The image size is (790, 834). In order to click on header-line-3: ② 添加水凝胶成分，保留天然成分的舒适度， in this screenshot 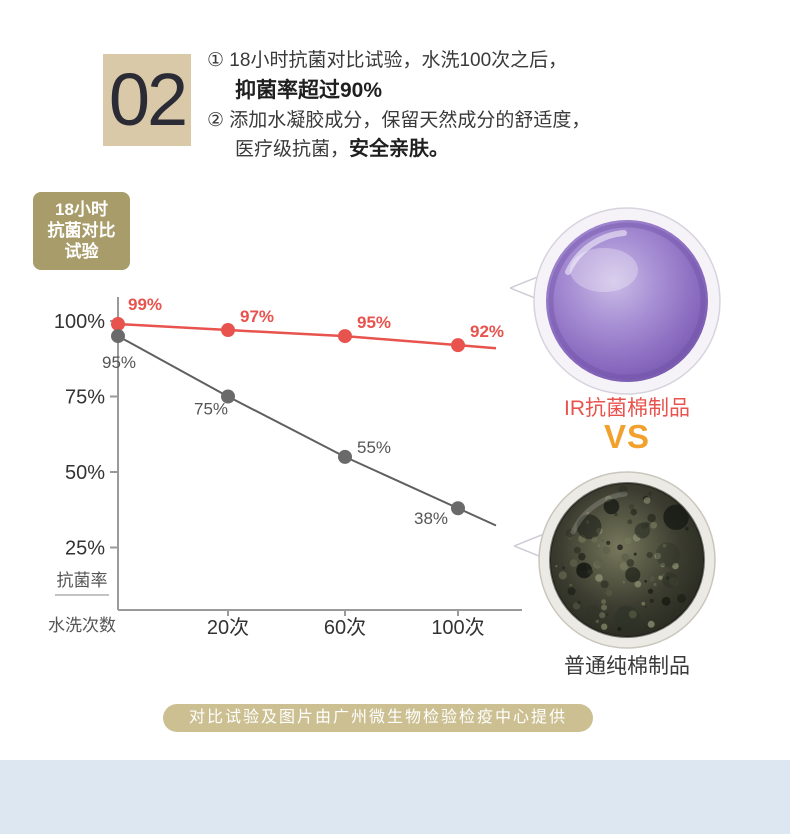, I will do `click(399, 120)`.